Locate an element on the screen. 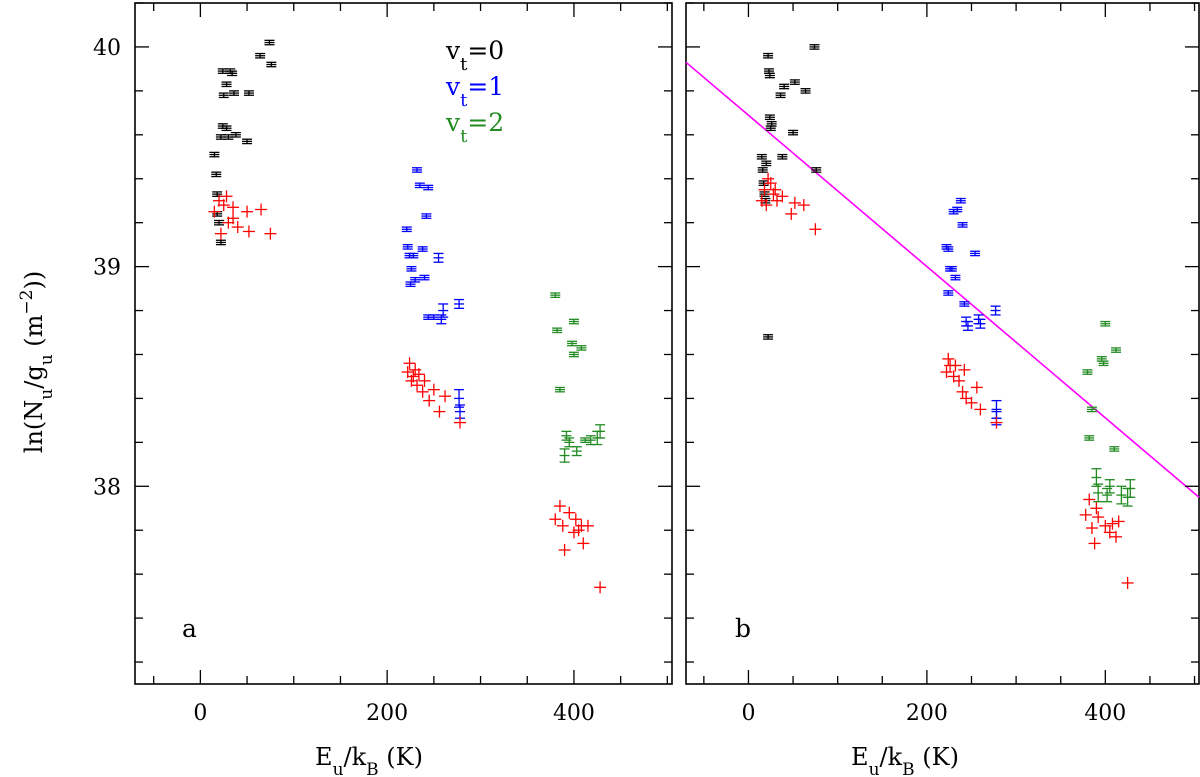 This screenshot has height=777, width=1200. y-axis-label-sub-u1: u is located at coordinates (47, 394).